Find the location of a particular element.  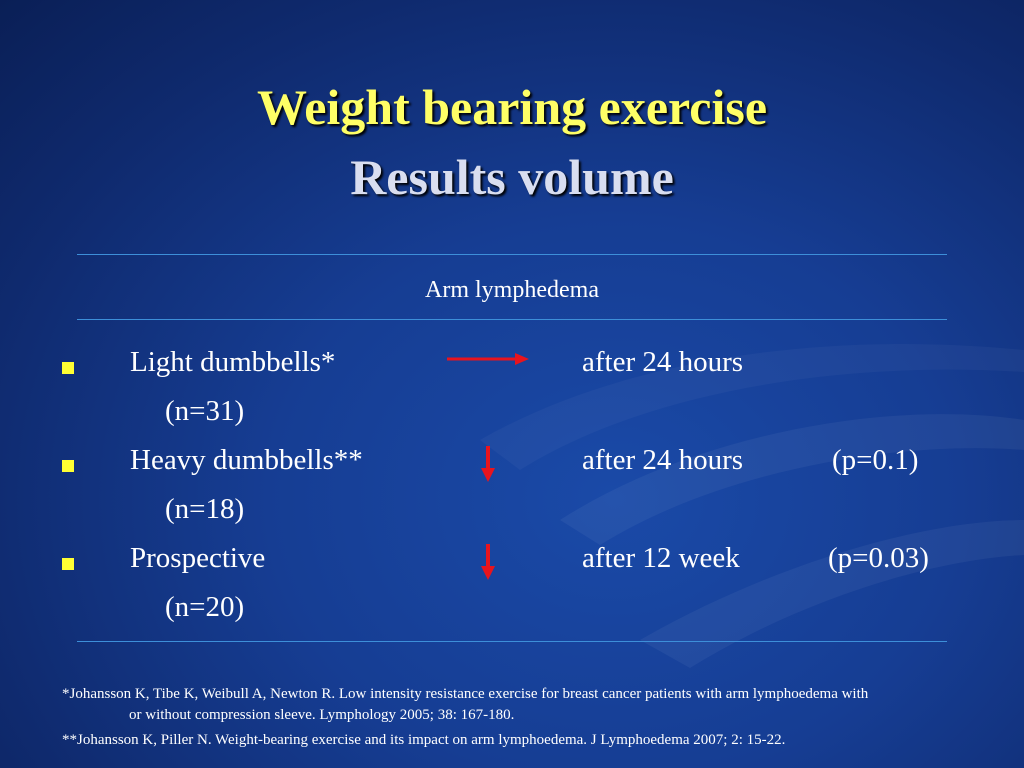

row-label: Prospective is located at coordinates (198, 558).